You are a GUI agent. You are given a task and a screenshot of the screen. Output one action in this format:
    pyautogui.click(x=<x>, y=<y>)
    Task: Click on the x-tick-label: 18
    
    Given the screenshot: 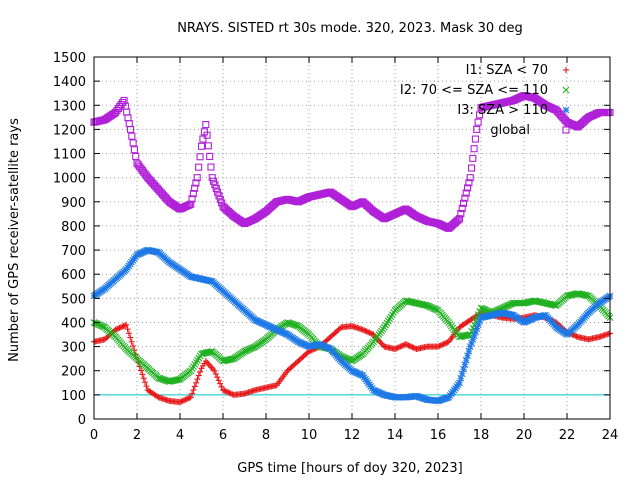 What is the action you would take?
    pyautogui.click(x=481, y=435)
    